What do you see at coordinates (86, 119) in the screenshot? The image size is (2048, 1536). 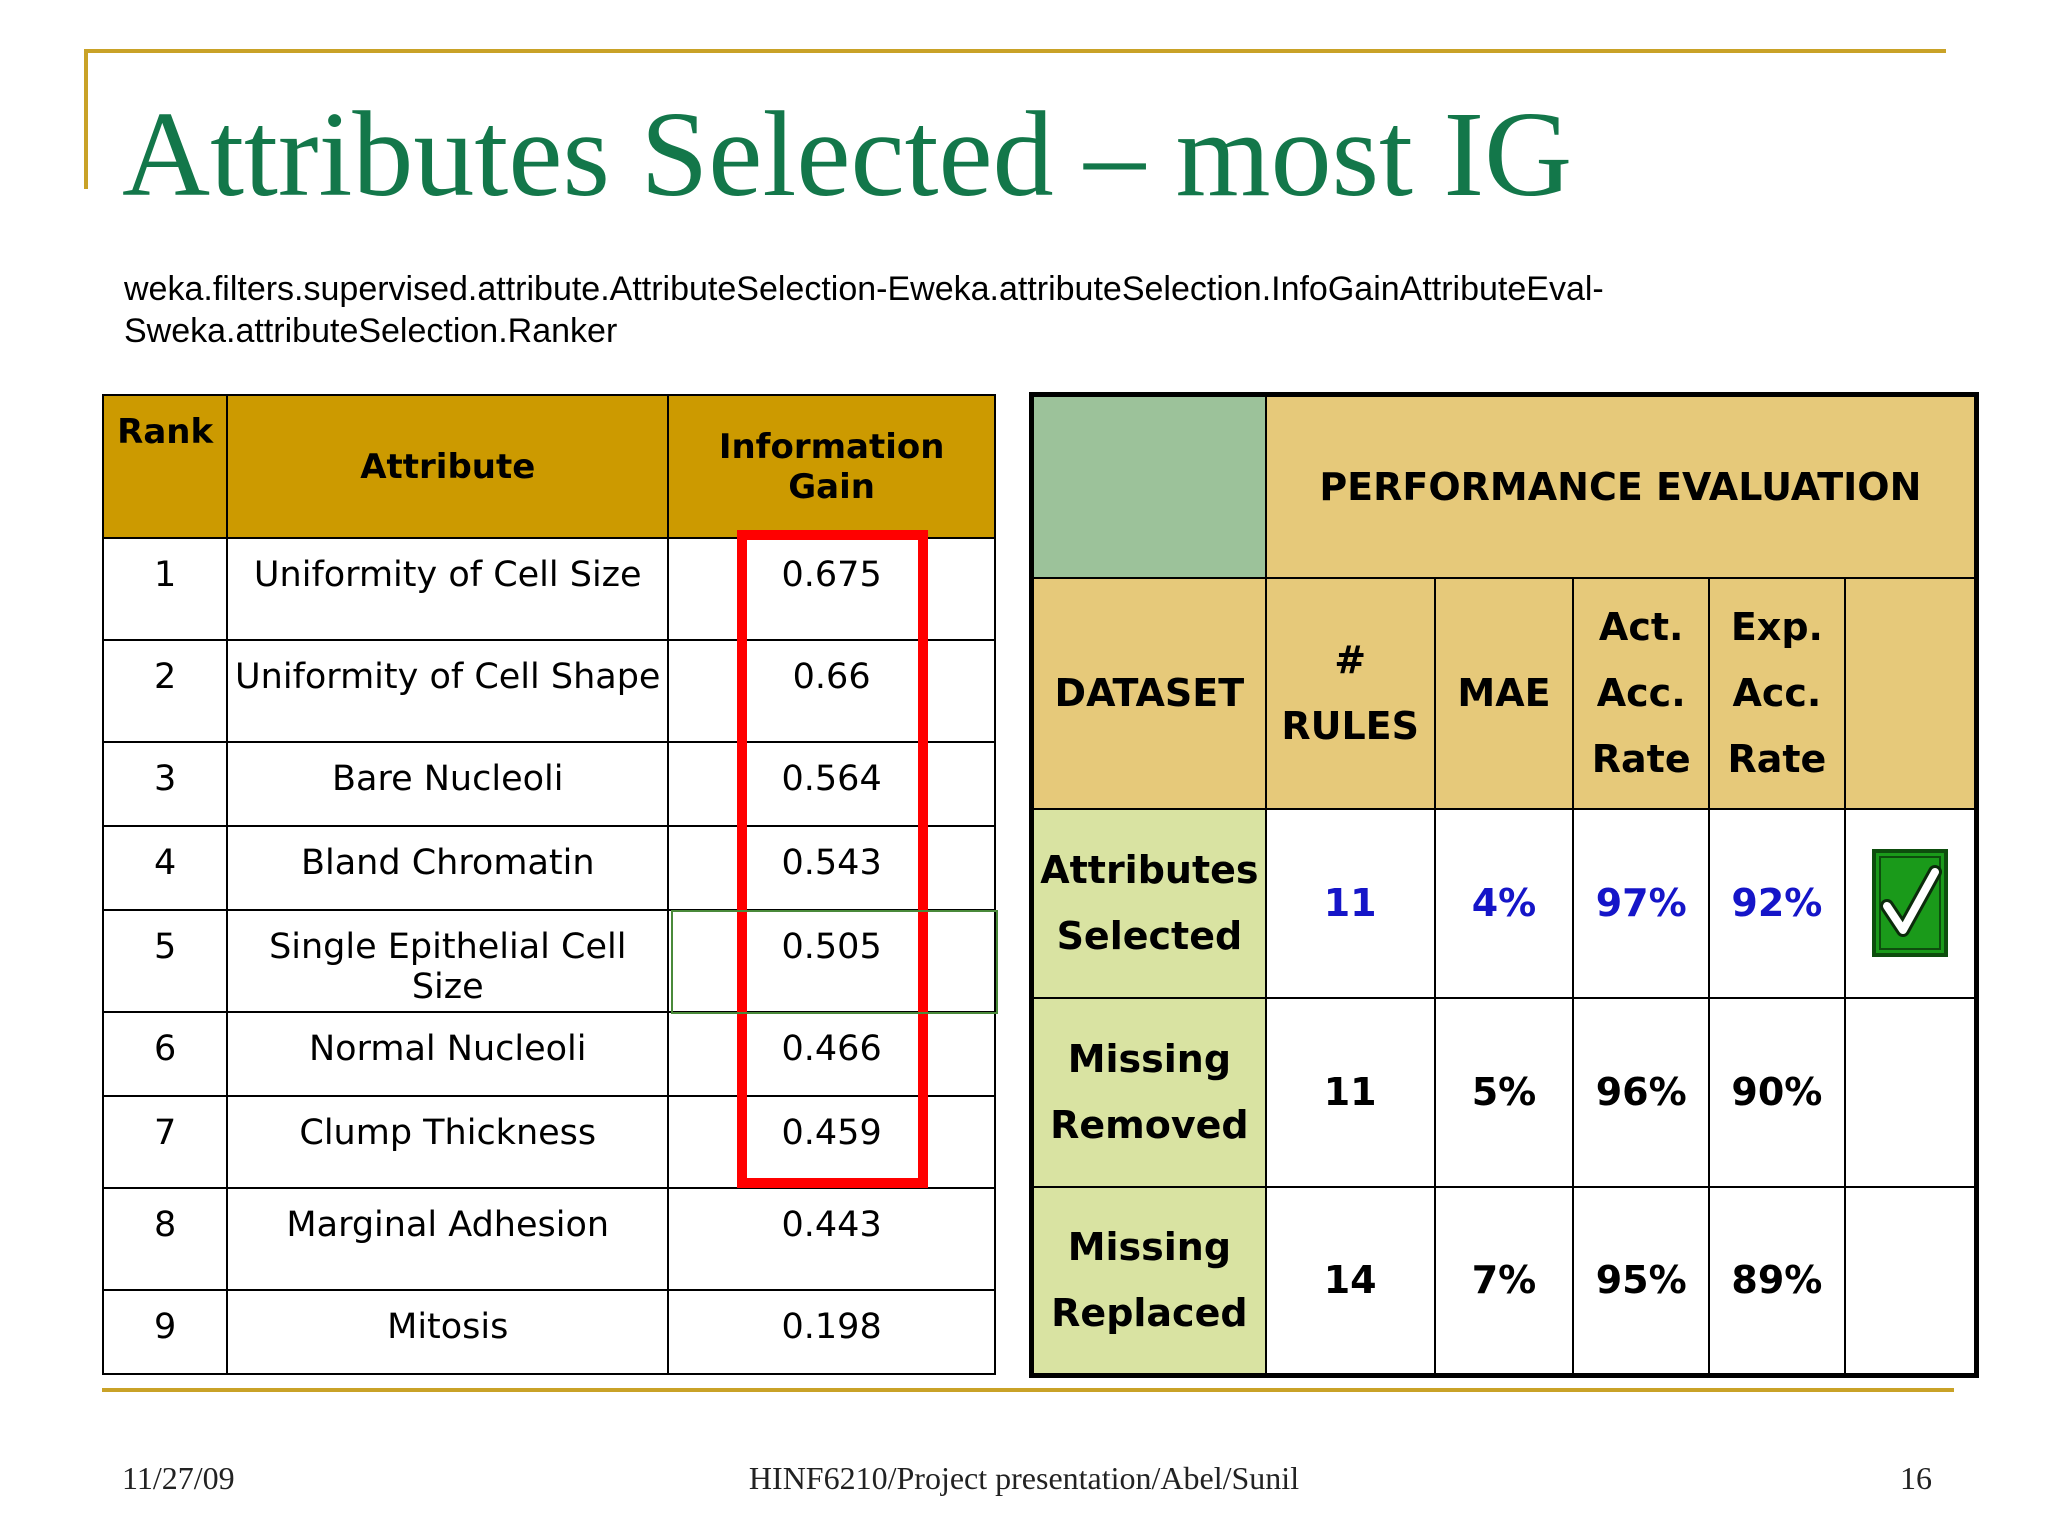 I see `frame-left-rule` at bounding box center [86, 119].